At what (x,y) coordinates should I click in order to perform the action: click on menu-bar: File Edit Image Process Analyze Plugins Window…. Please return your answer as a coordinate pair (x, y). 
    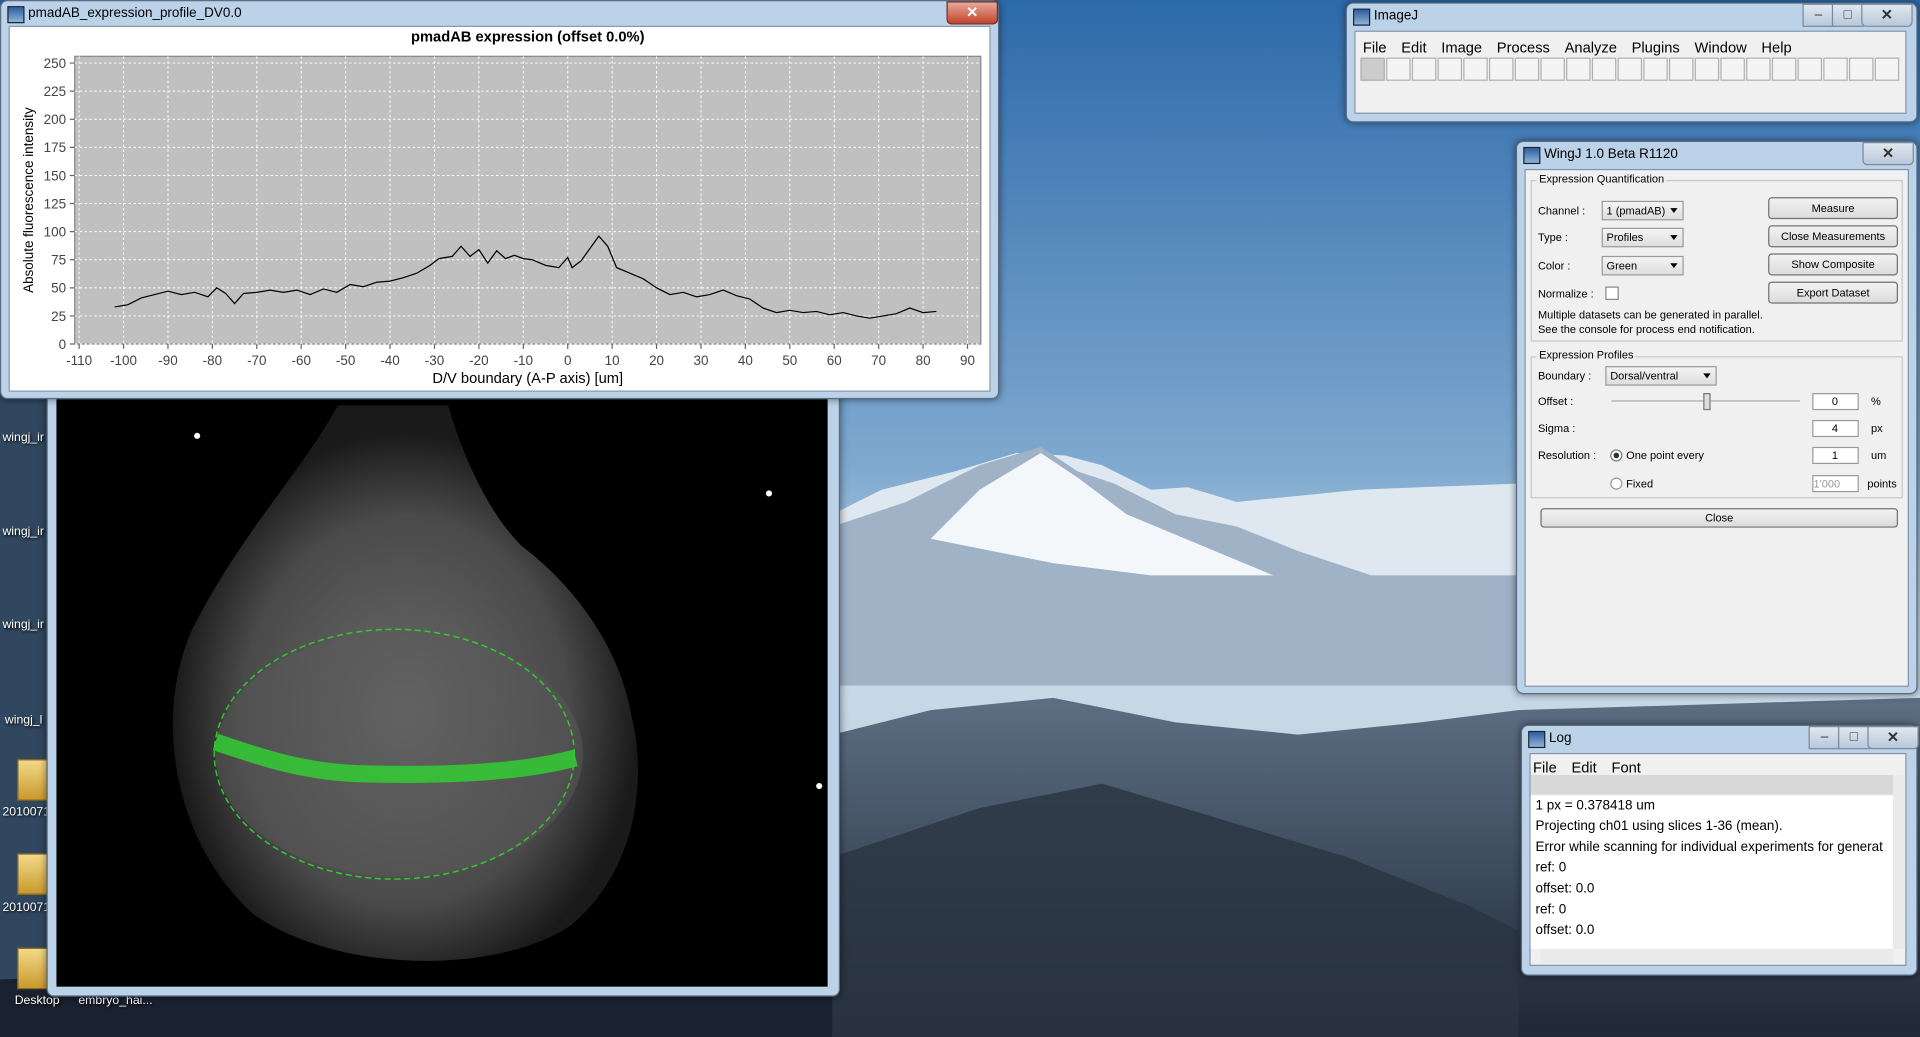
    Looking at the image, I should click on (1630, 72).